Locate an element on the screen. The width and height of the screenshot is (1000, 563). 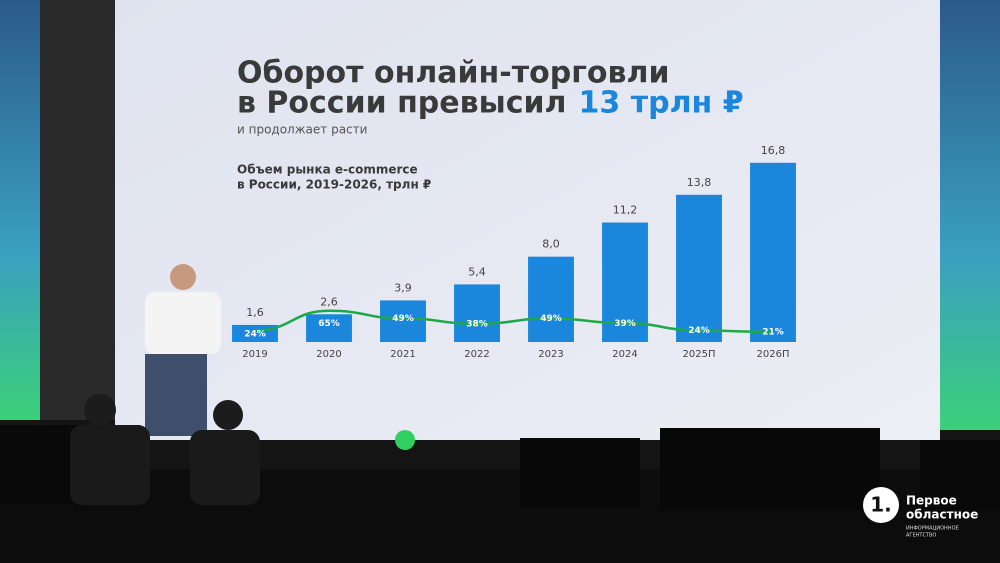
left-light is located at coordinates (20, 210).